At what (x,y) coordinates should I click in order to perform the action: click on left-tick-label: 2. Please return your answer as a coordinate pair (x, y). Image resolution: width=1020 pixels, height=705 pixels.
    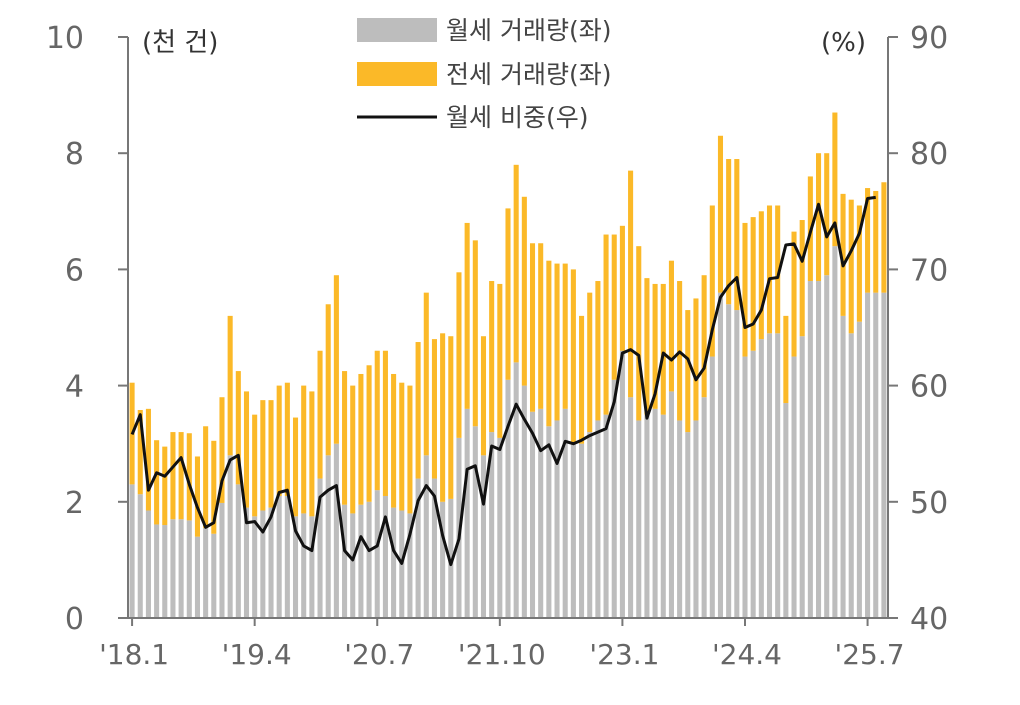
    Looking at the image, I should click on (74, 503).